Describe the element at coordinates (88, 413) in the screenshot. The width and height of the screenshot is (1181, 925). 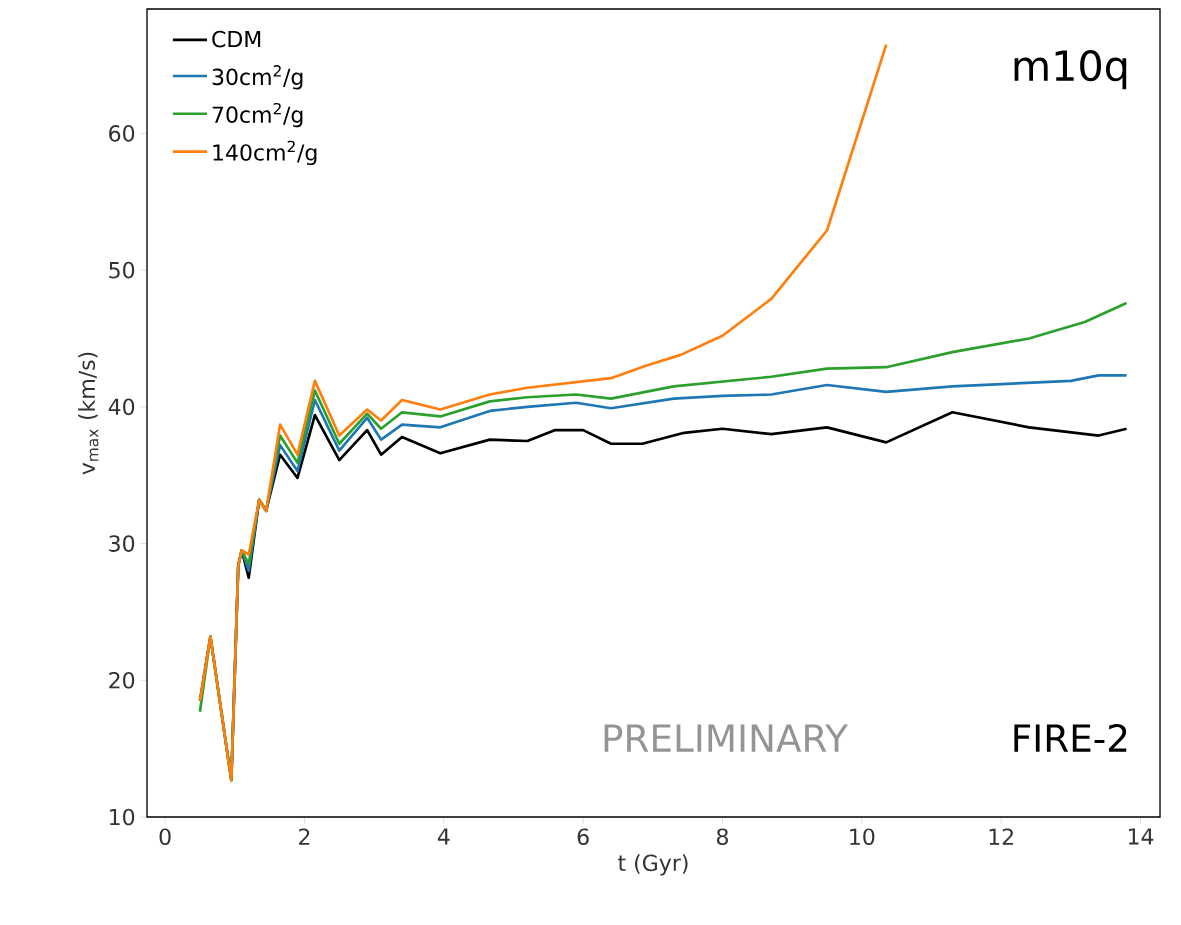
I see `y-axis-title: v$_{max}$ (km/s)` at that location.